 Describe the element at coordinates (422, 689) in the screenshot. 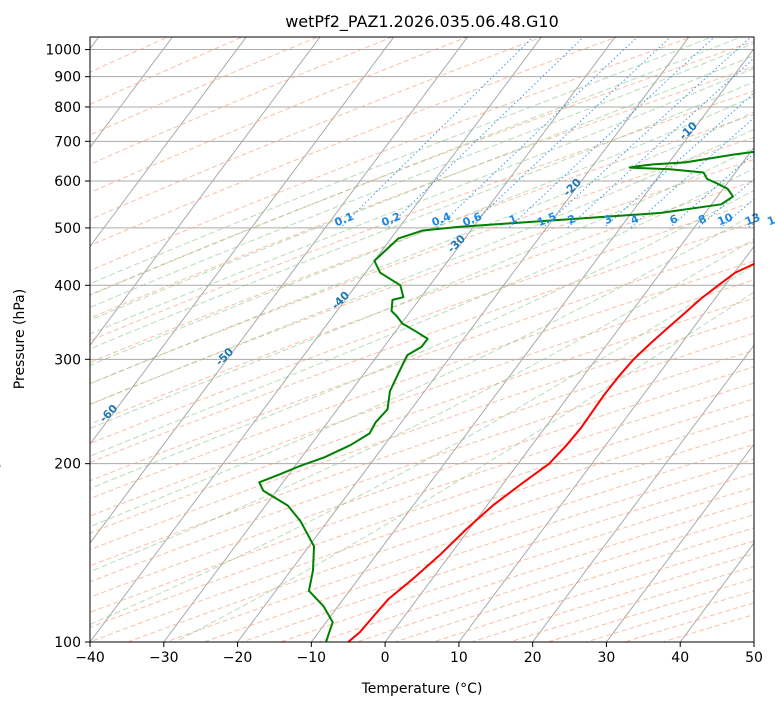

I see `x-axis-label: Temperature (°C)` at that location.